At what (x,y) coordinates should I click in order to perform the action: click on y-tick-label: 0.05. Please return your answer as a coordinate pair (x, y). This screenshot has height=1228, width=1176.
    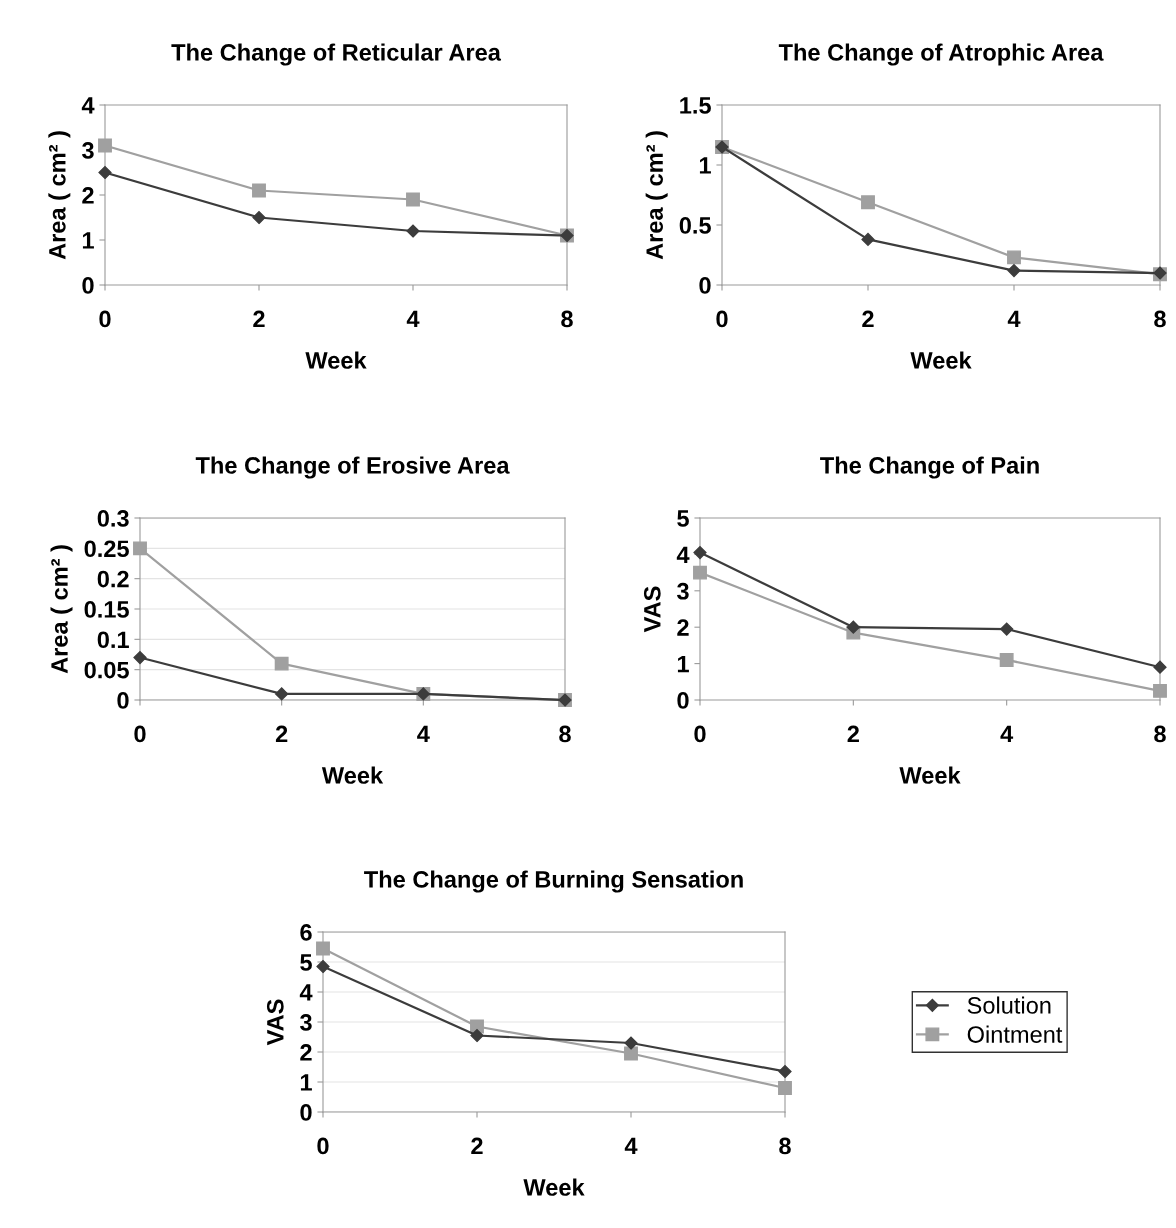
    Looking at the image, I should click on (106, 670).